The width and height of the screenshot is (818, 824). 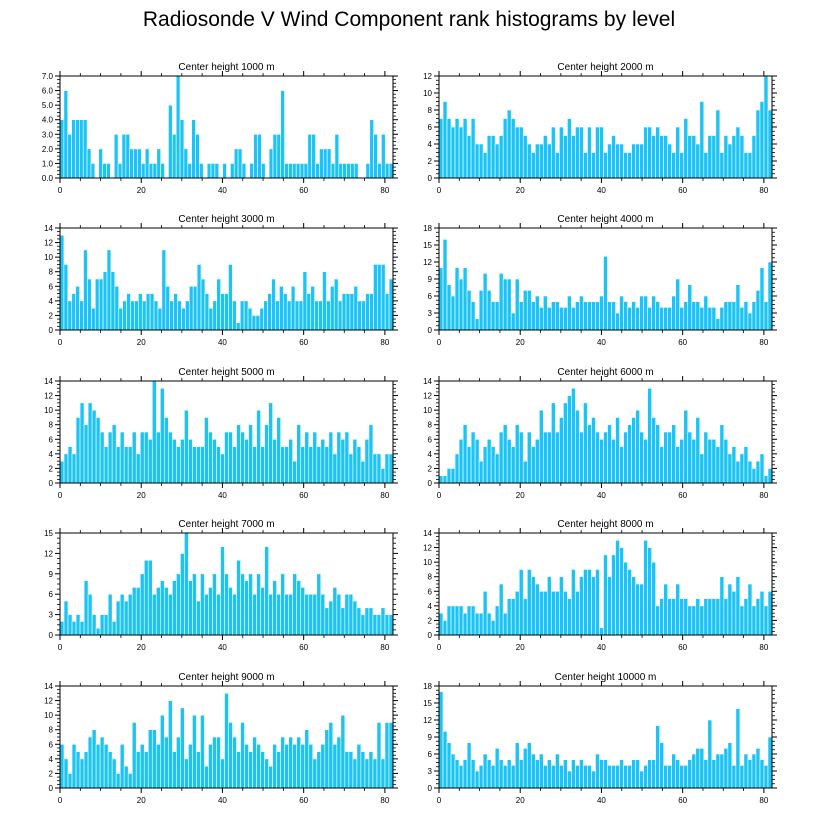 I want to click on panel-title: Center height 3000 m, so click(x=226, y=219).